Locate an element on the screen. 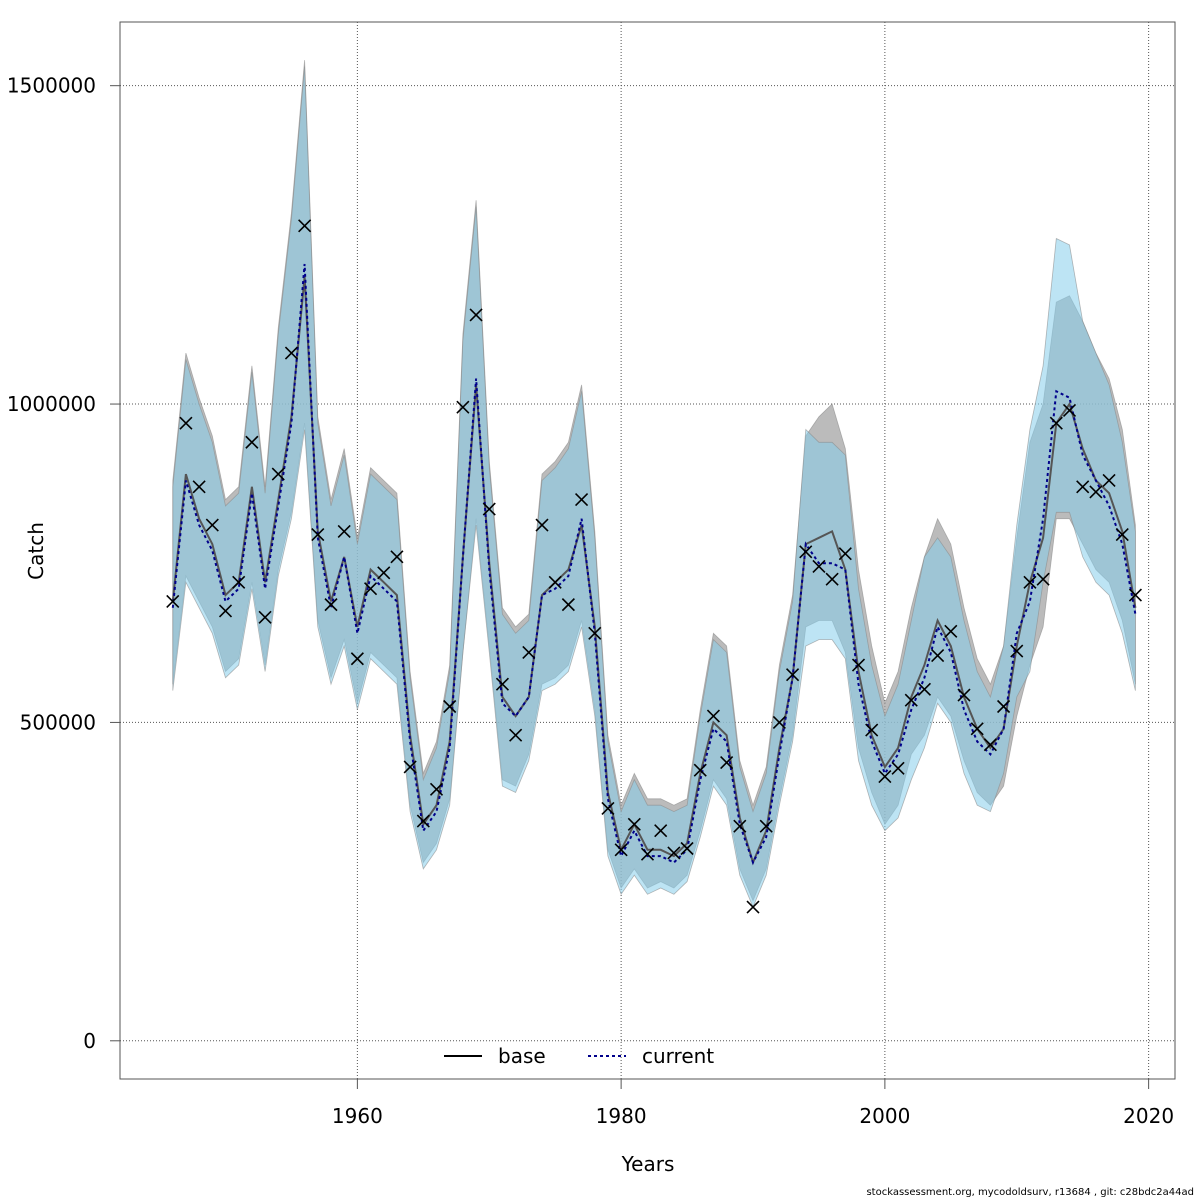 This screenshot has height=1200, width=1200. x-tick-label: 2000 is located at coordinates (884, 1116).